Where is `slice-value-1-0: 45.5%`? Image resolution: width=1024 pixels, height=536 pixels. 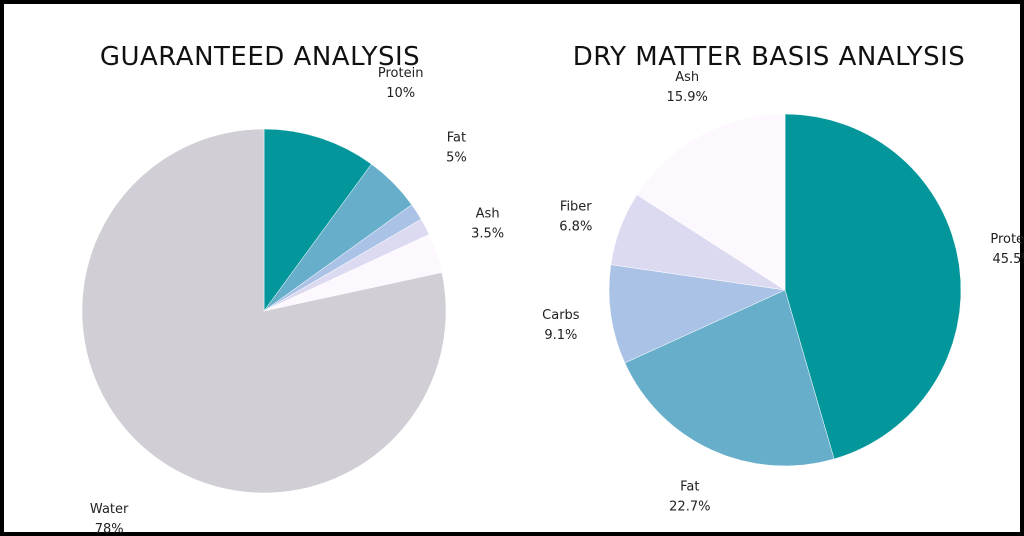 slice-value-1-0: 45.5% is located at coordinates (1008, 259).